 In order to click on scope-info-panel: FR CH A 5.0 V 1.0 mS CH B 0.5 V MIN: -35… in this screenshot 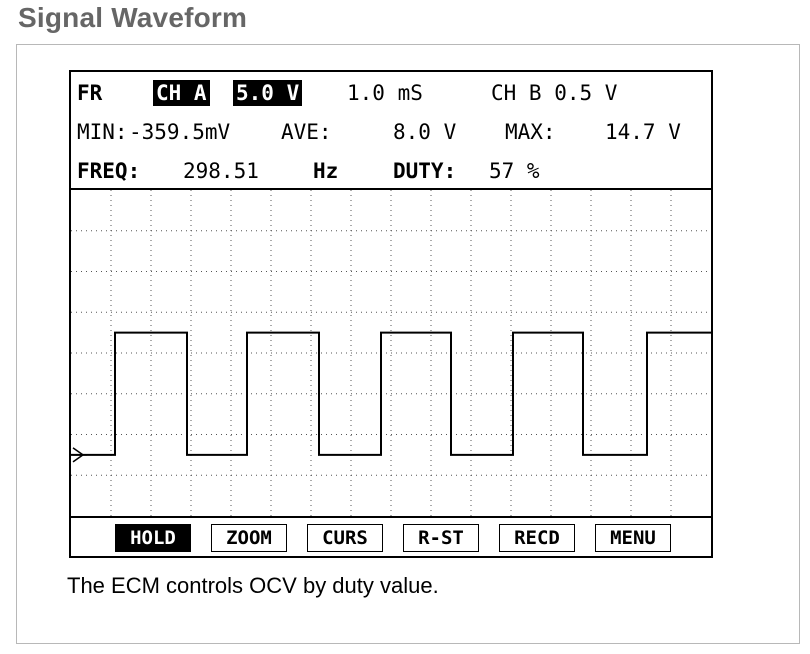, I will do `click(391, 131)`.